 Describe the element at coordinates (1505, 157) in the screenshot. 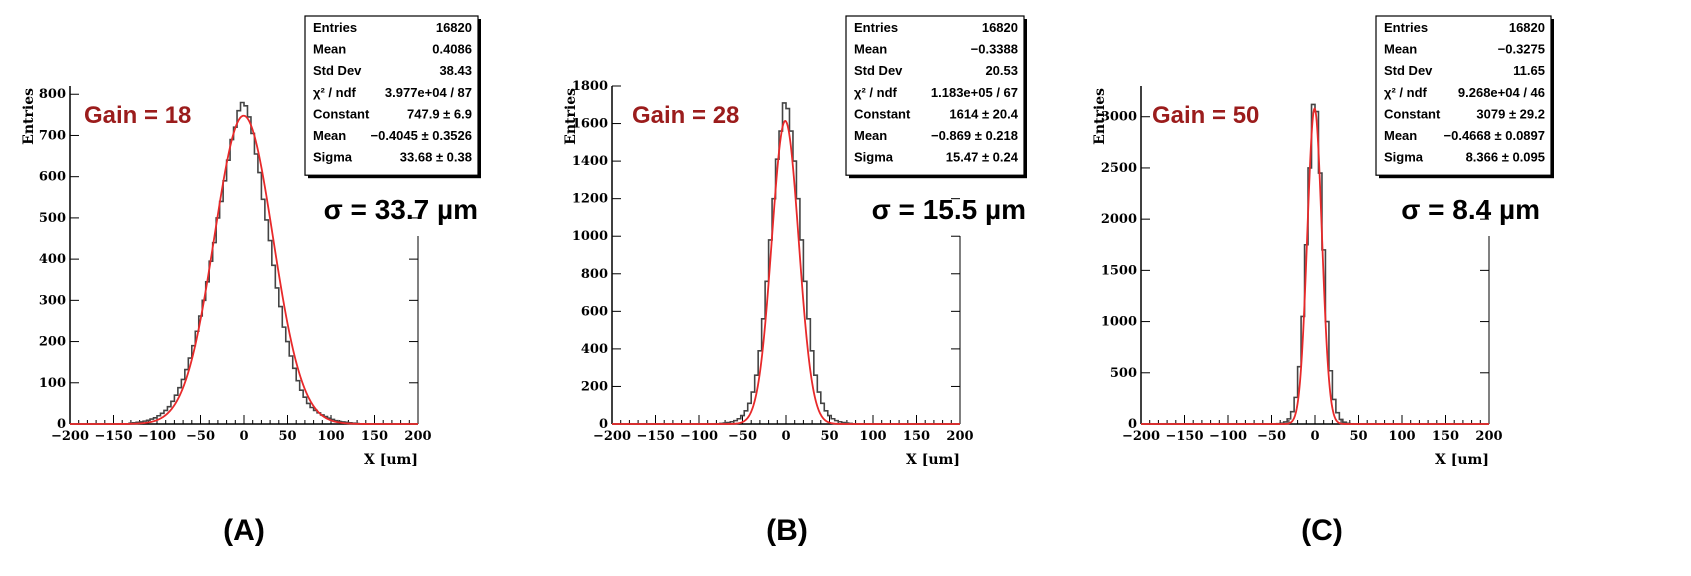

I see `stats-value: 8.366 ± 0.095` at that location.